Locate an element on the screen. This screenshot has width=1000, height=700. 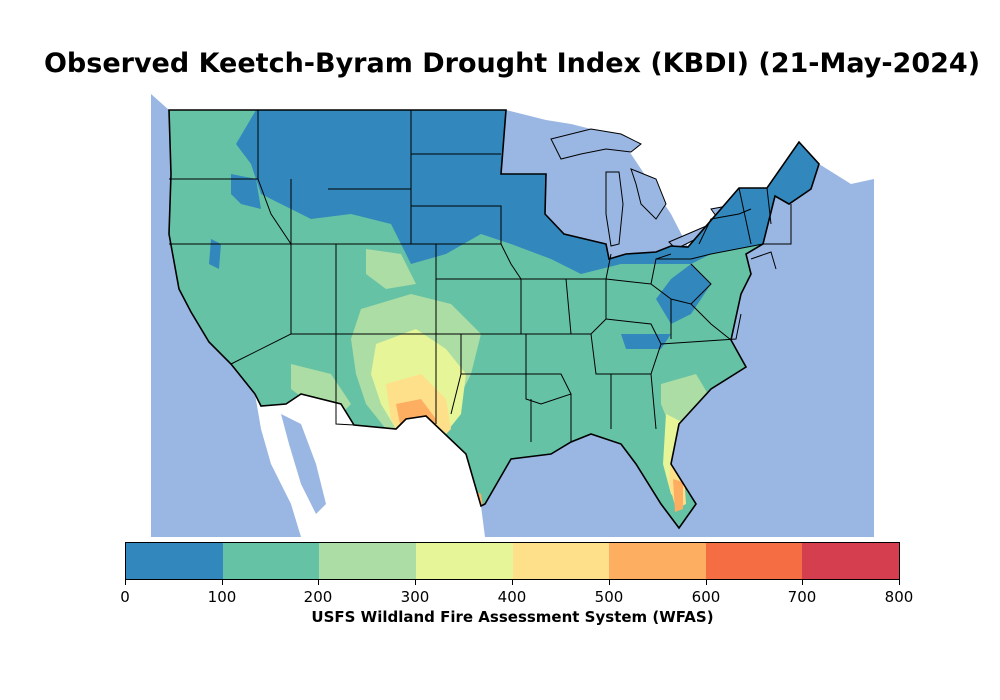
lake-huron is located at coordinates (648, 194).